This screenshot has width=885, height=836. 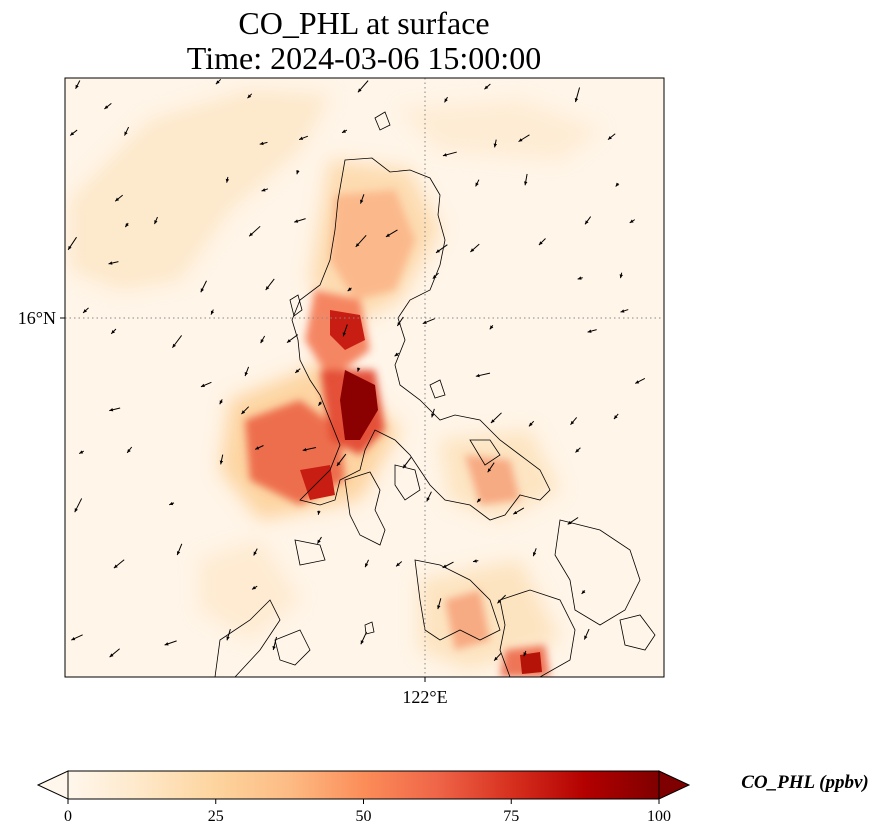 I want to click on colorbar-bar, so click(x=363, y=785).